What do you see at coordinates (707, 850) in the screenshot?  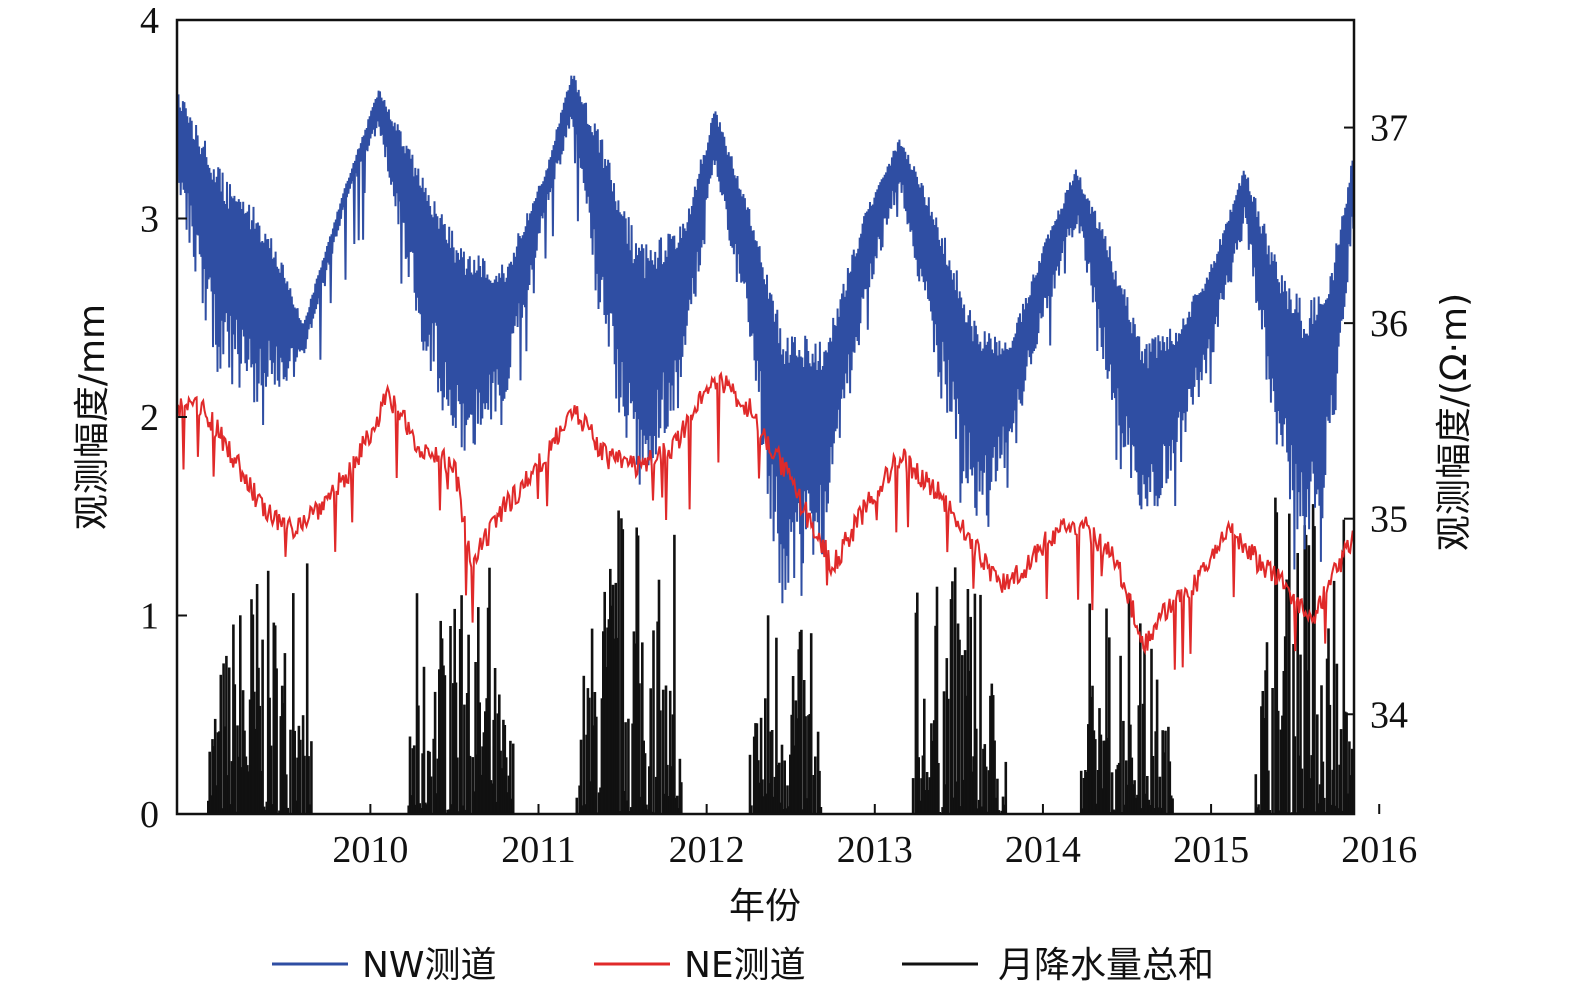 I see `x-tick-label: 2012` at bounding box center [707, 850].